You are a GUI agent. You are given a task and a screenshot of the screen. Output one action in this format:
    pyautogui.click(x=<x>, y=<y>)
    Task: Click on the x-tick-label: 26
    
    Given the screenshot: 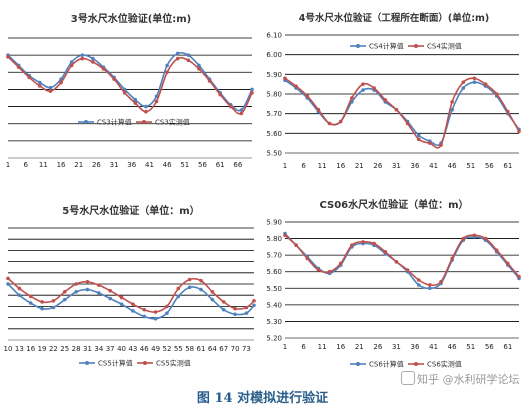 What is the action you would take?
    pyautogui.click(x=377, y=347)
    